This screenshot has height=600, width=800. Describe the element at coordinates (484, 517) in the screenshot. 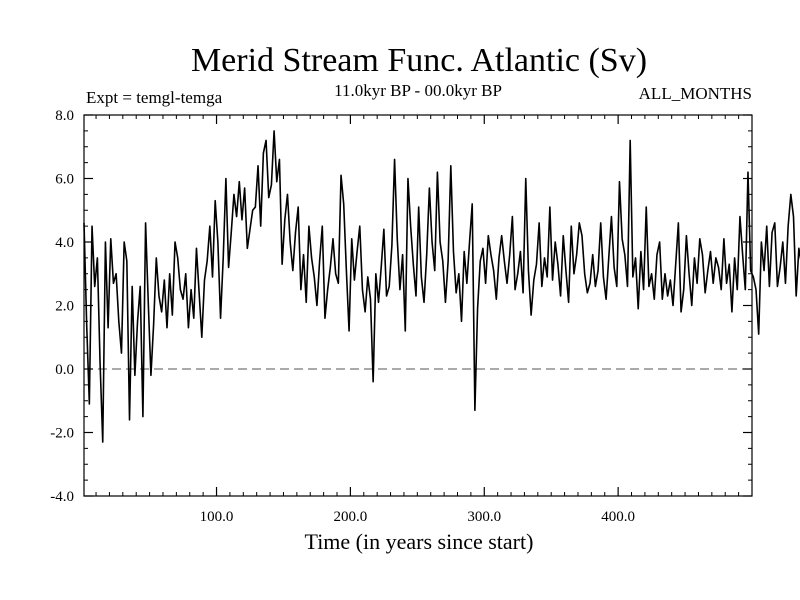

I see `x-tick-label: 300.0` at that location.